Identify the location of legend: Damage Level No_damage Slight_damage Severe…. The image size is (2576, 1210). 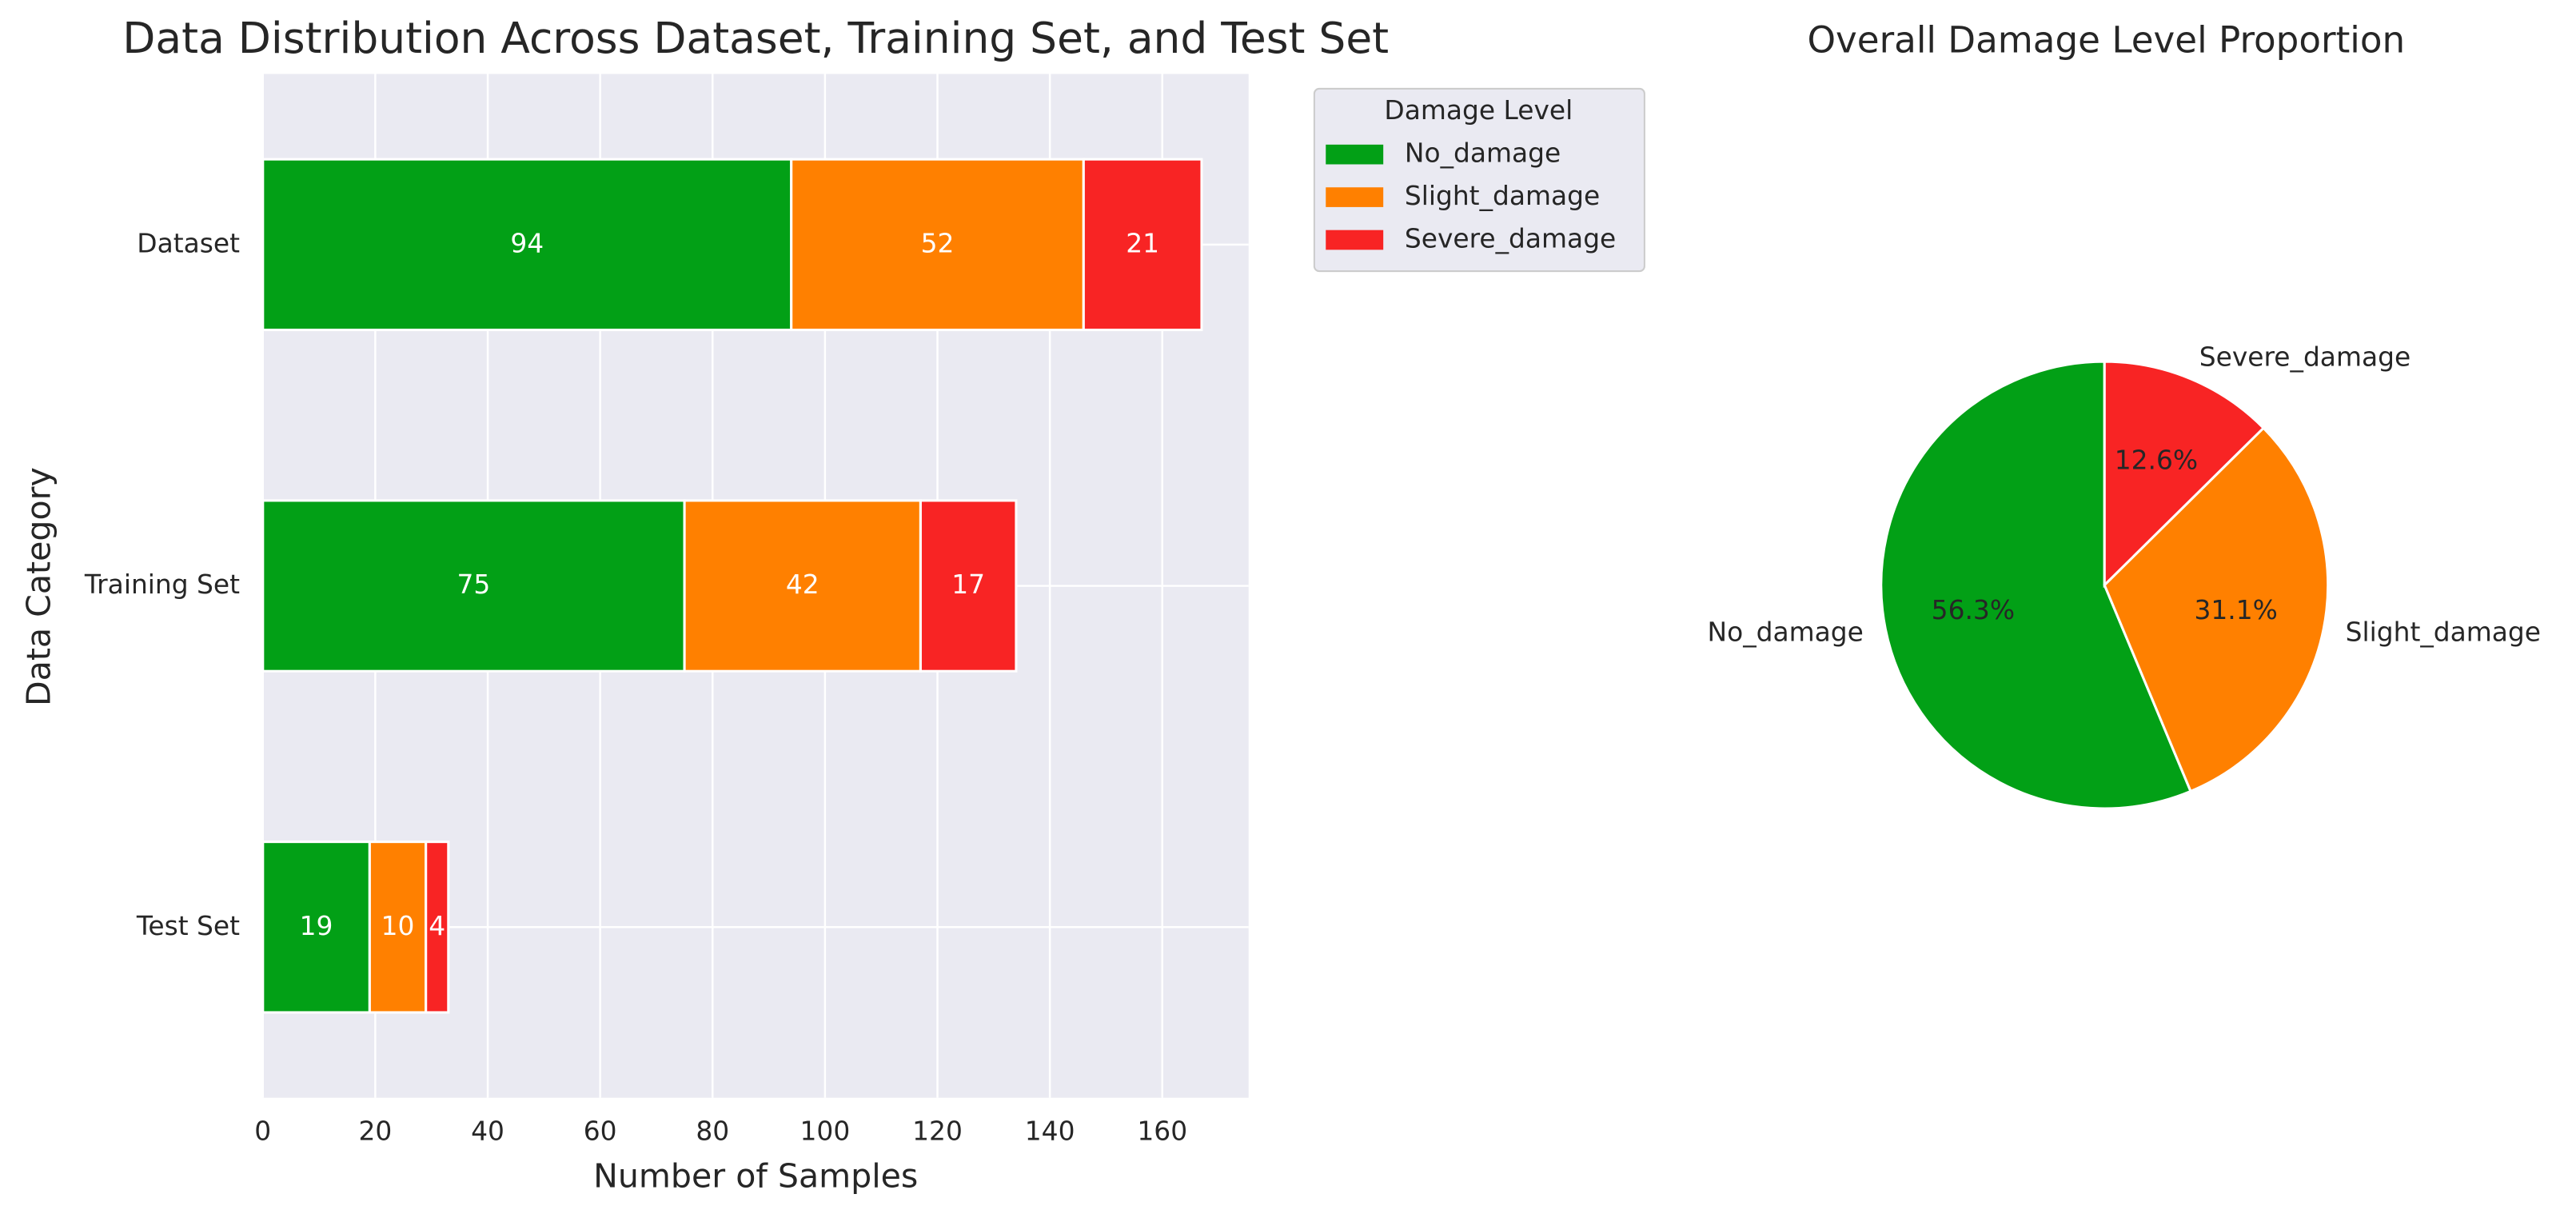
(1479, 180).